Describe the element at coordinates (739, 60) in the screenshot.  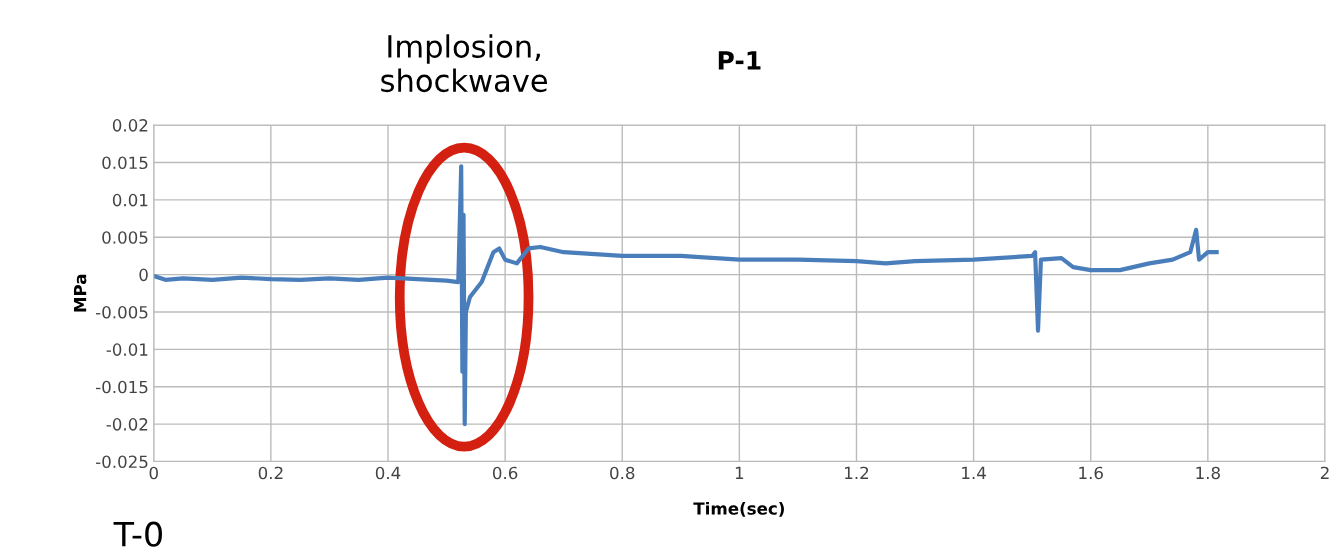
I see `chart-title: P-1` at that location.